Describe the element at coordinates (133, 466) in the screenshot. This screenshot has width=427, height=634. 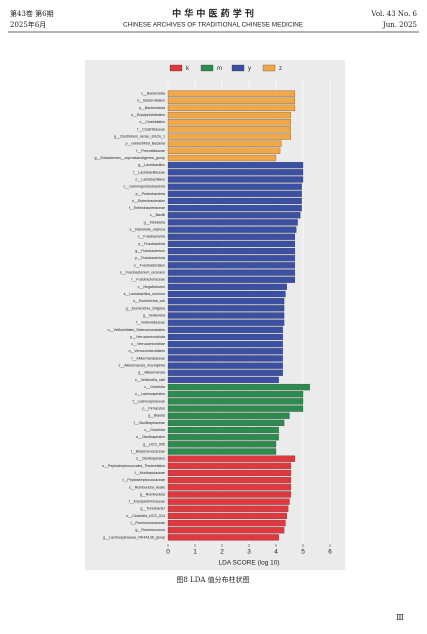
I see `y-tick-label: s__Peptostreptococcales_Tissierellales` at that location.